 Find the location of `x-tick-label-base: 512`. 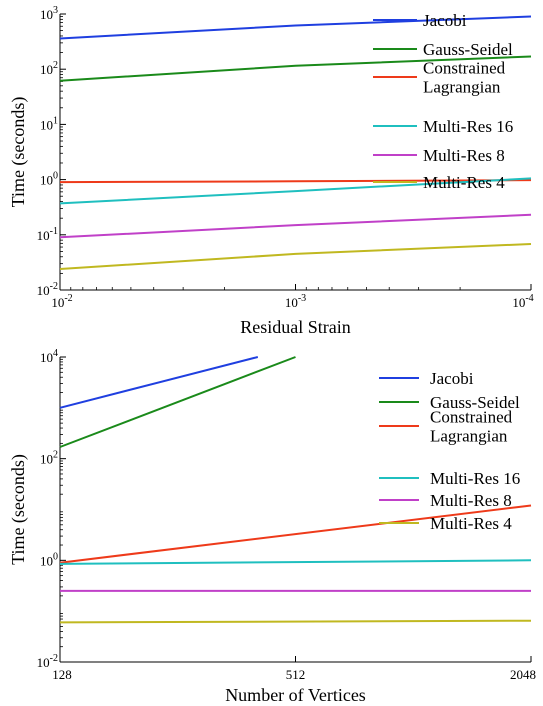

x-tick-label-base: 512 is located at coordinates (296, 674).